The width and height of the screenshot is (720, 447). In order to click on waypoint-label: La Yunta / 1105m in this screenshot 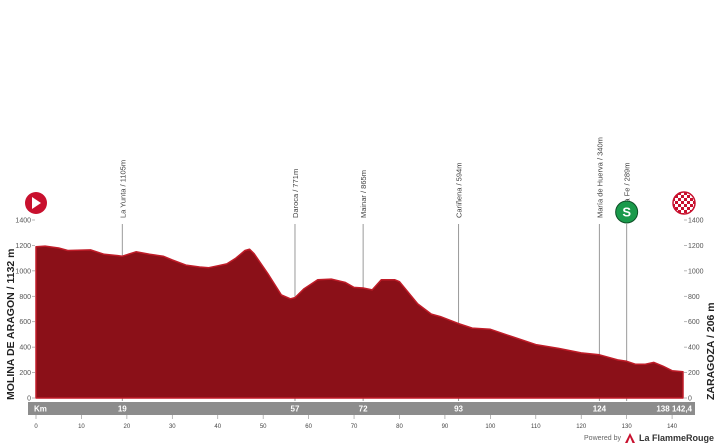, I will do `click(122, 189)`.